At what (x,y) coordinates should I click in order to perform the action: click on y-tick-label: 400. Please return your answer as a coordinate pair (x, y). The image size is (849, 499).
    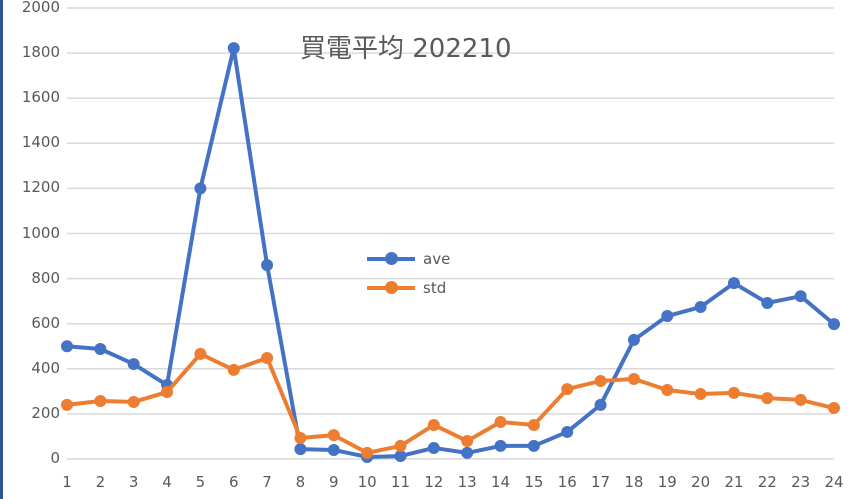
    Looking at the image, I should click on (45, 367).